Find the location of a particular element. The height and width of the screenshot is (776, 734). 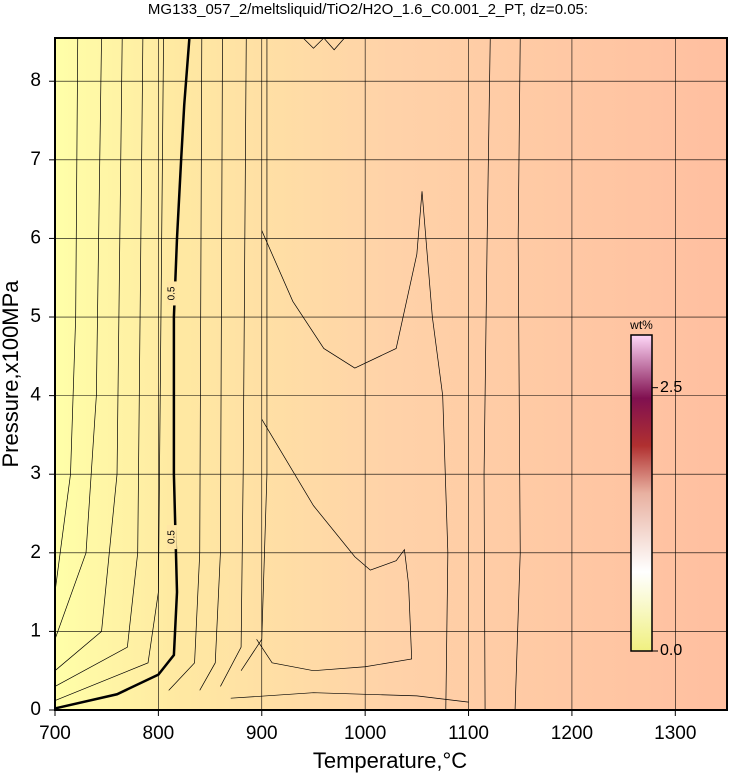

x-tick-label: 700 is located at coordinates (55, 733).